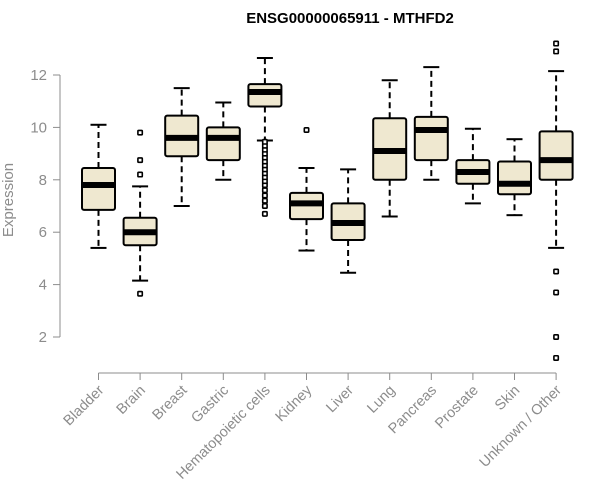 The width and height of the screenshot is (600, 500). What do you see at coordinates (8, 200) in the screenshot?
I see `y-axis-label: Expression` at bounding box center [8, 200].